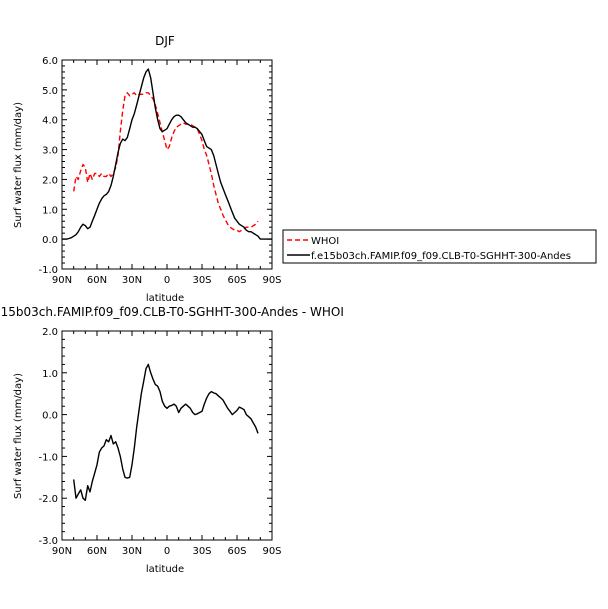 The height and width of the screenshot is (609, 608). I want to click on bottom-x-tick-label: 30N, so click(132, 551).